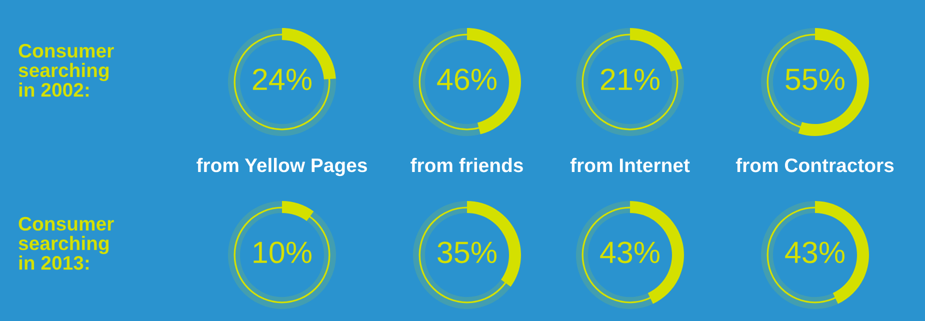 The width and height of the screenshot is (925, 321). Describe the element at coordinates (466, 165) in the screenshot. I see `text: from friends` at that location.